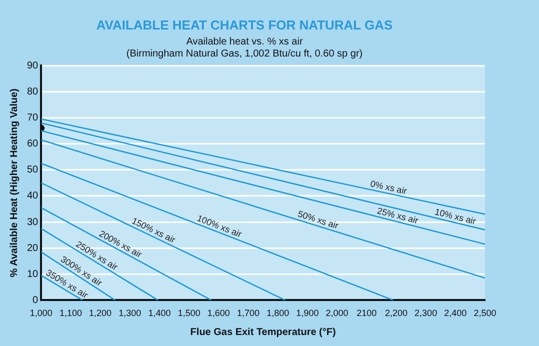  I want to click on chart-title: AVAILABLE HEAT CHARTS FOR NATURAL GAS, so click(244, 24).